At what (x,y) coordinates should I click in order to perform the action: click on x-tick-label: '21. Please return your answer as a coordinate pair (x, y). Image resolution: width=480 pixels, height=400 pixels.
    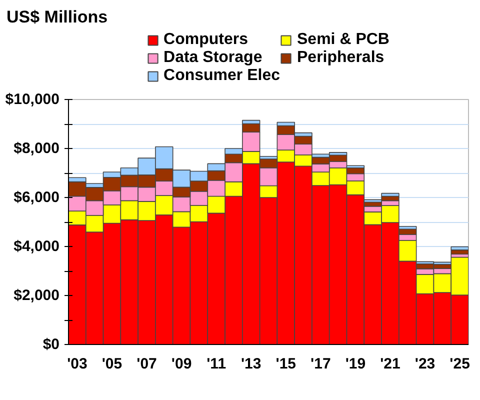
    Looking at the image, I should click on (390, 364).